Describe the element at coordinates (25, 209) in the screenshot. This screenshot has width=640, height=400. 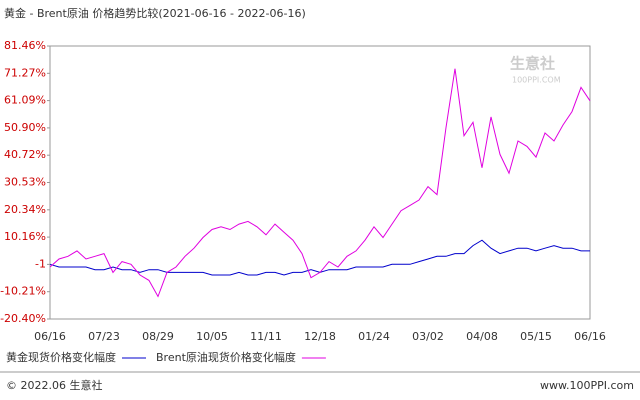
I see `y-tick-label: 20.34%` at that location.